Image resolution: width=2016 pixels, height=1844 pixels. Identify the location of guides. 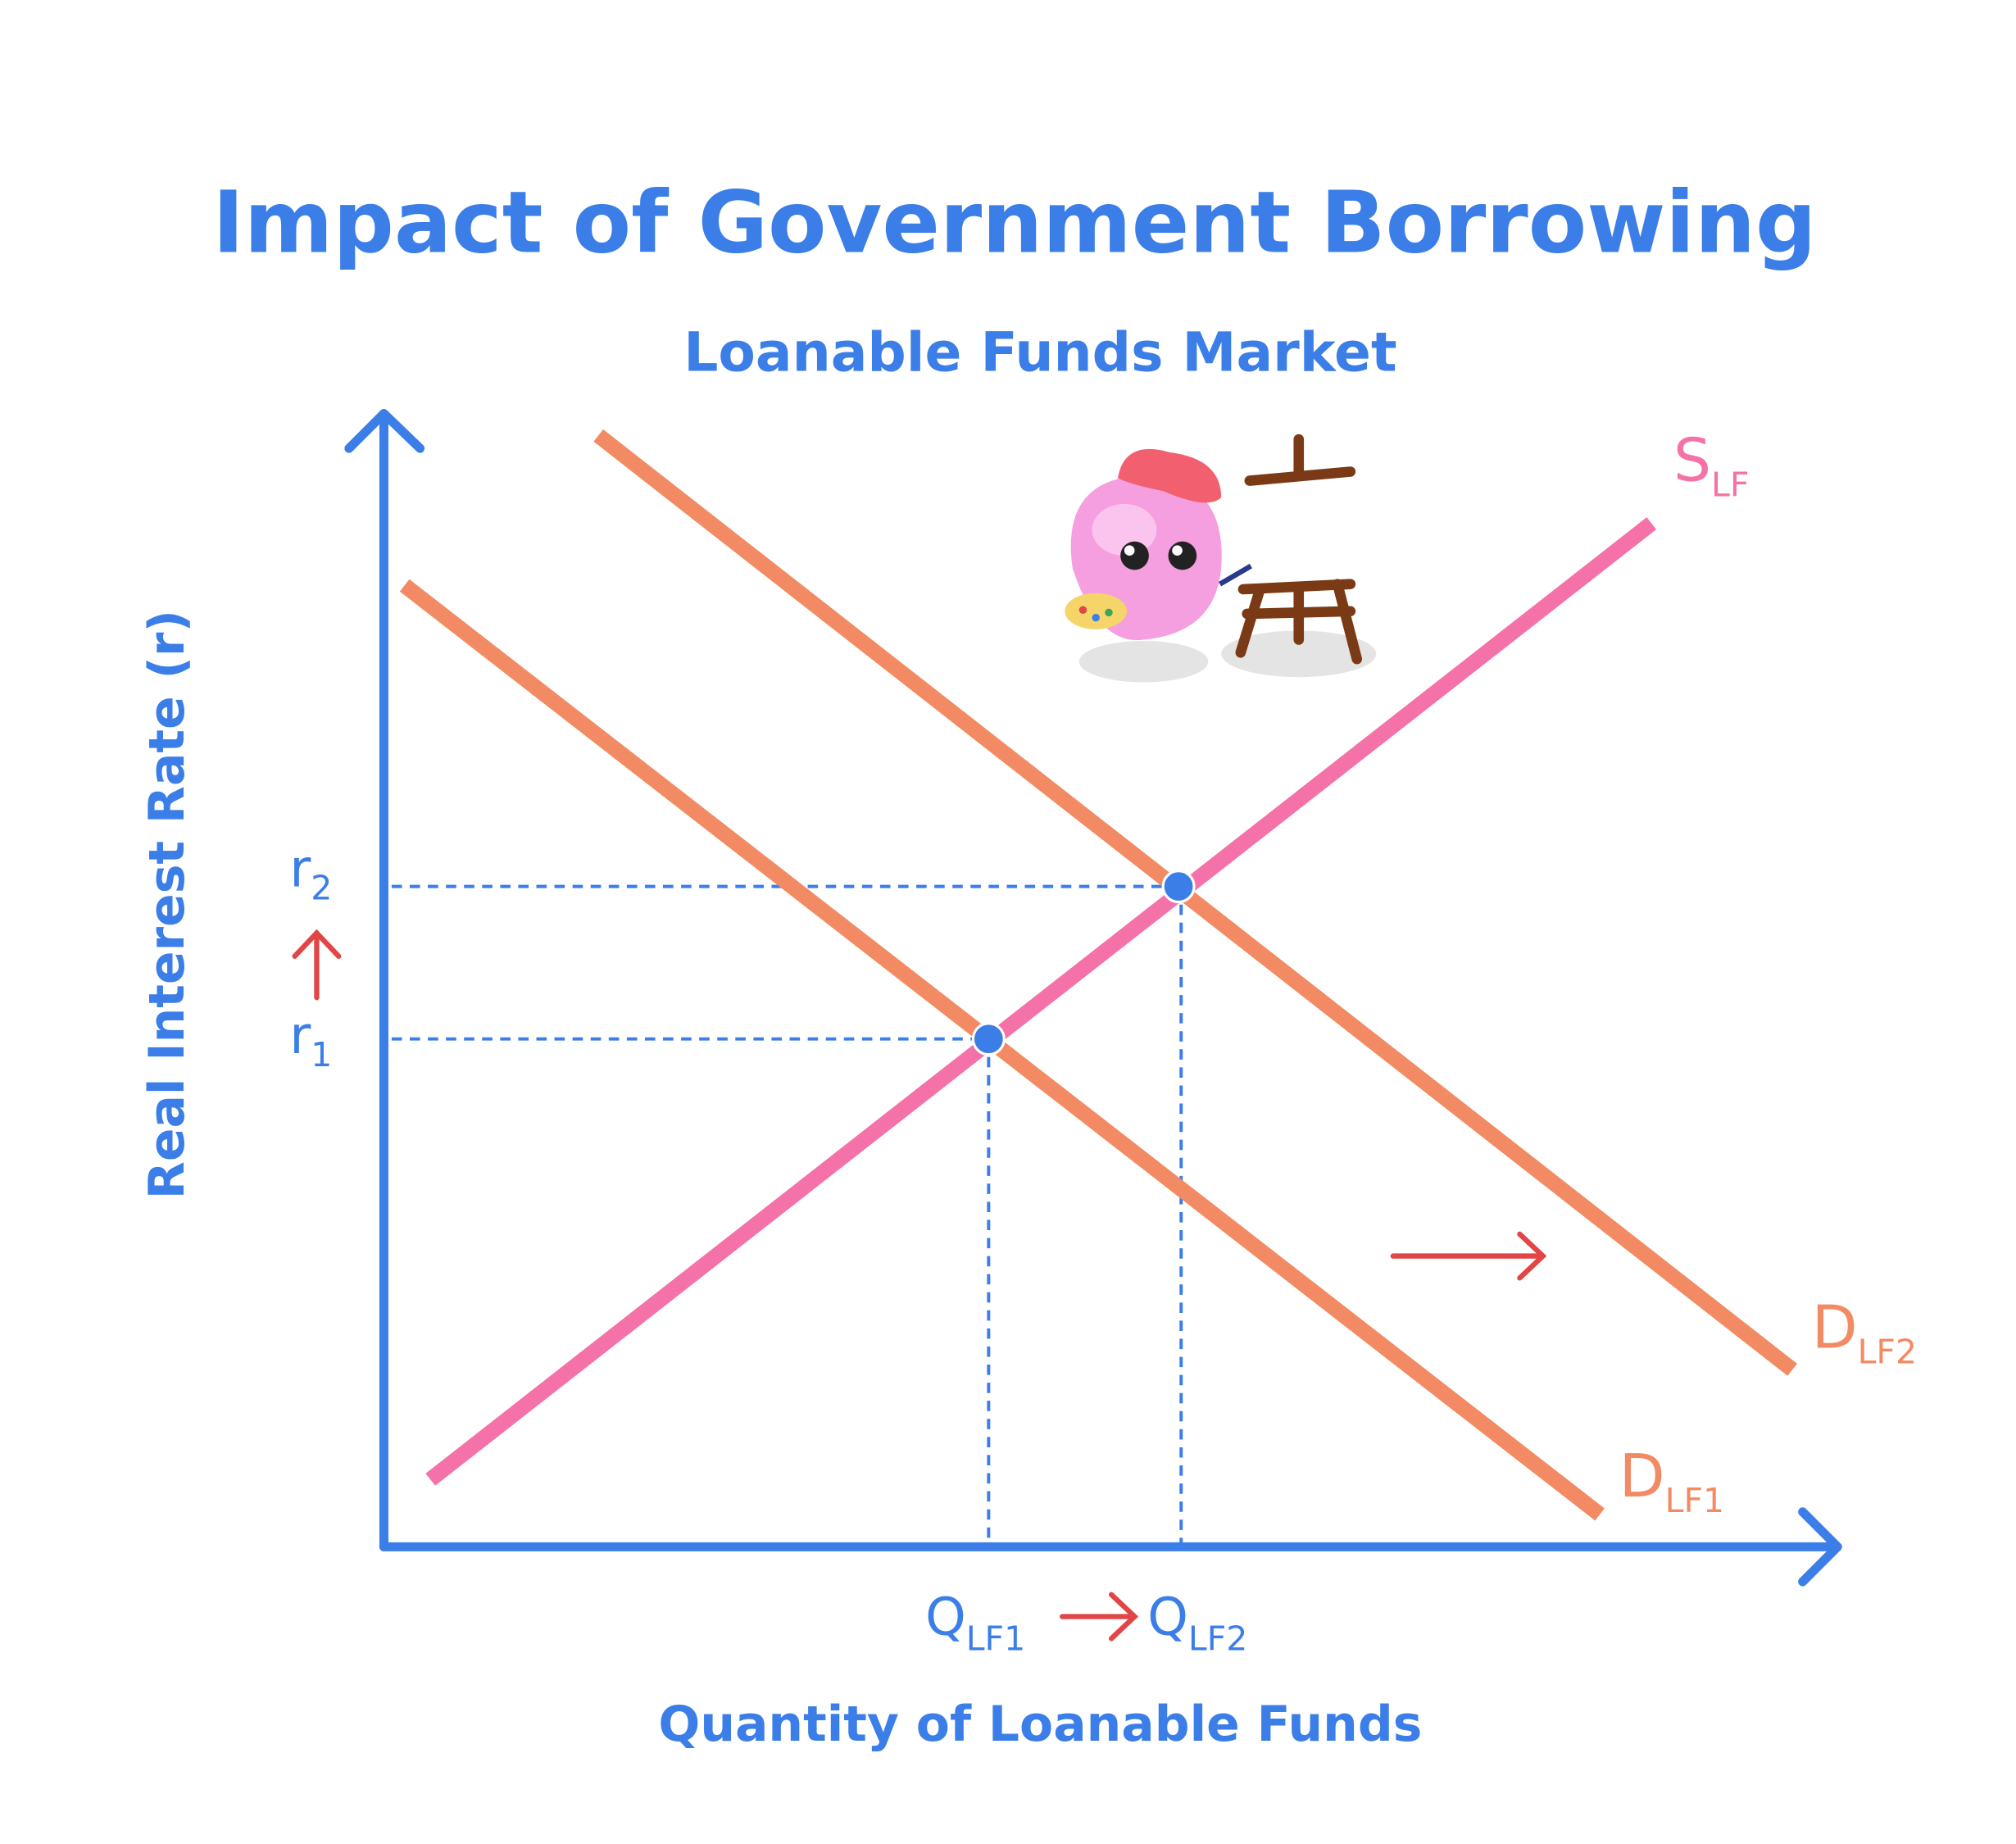
(787, 1216).